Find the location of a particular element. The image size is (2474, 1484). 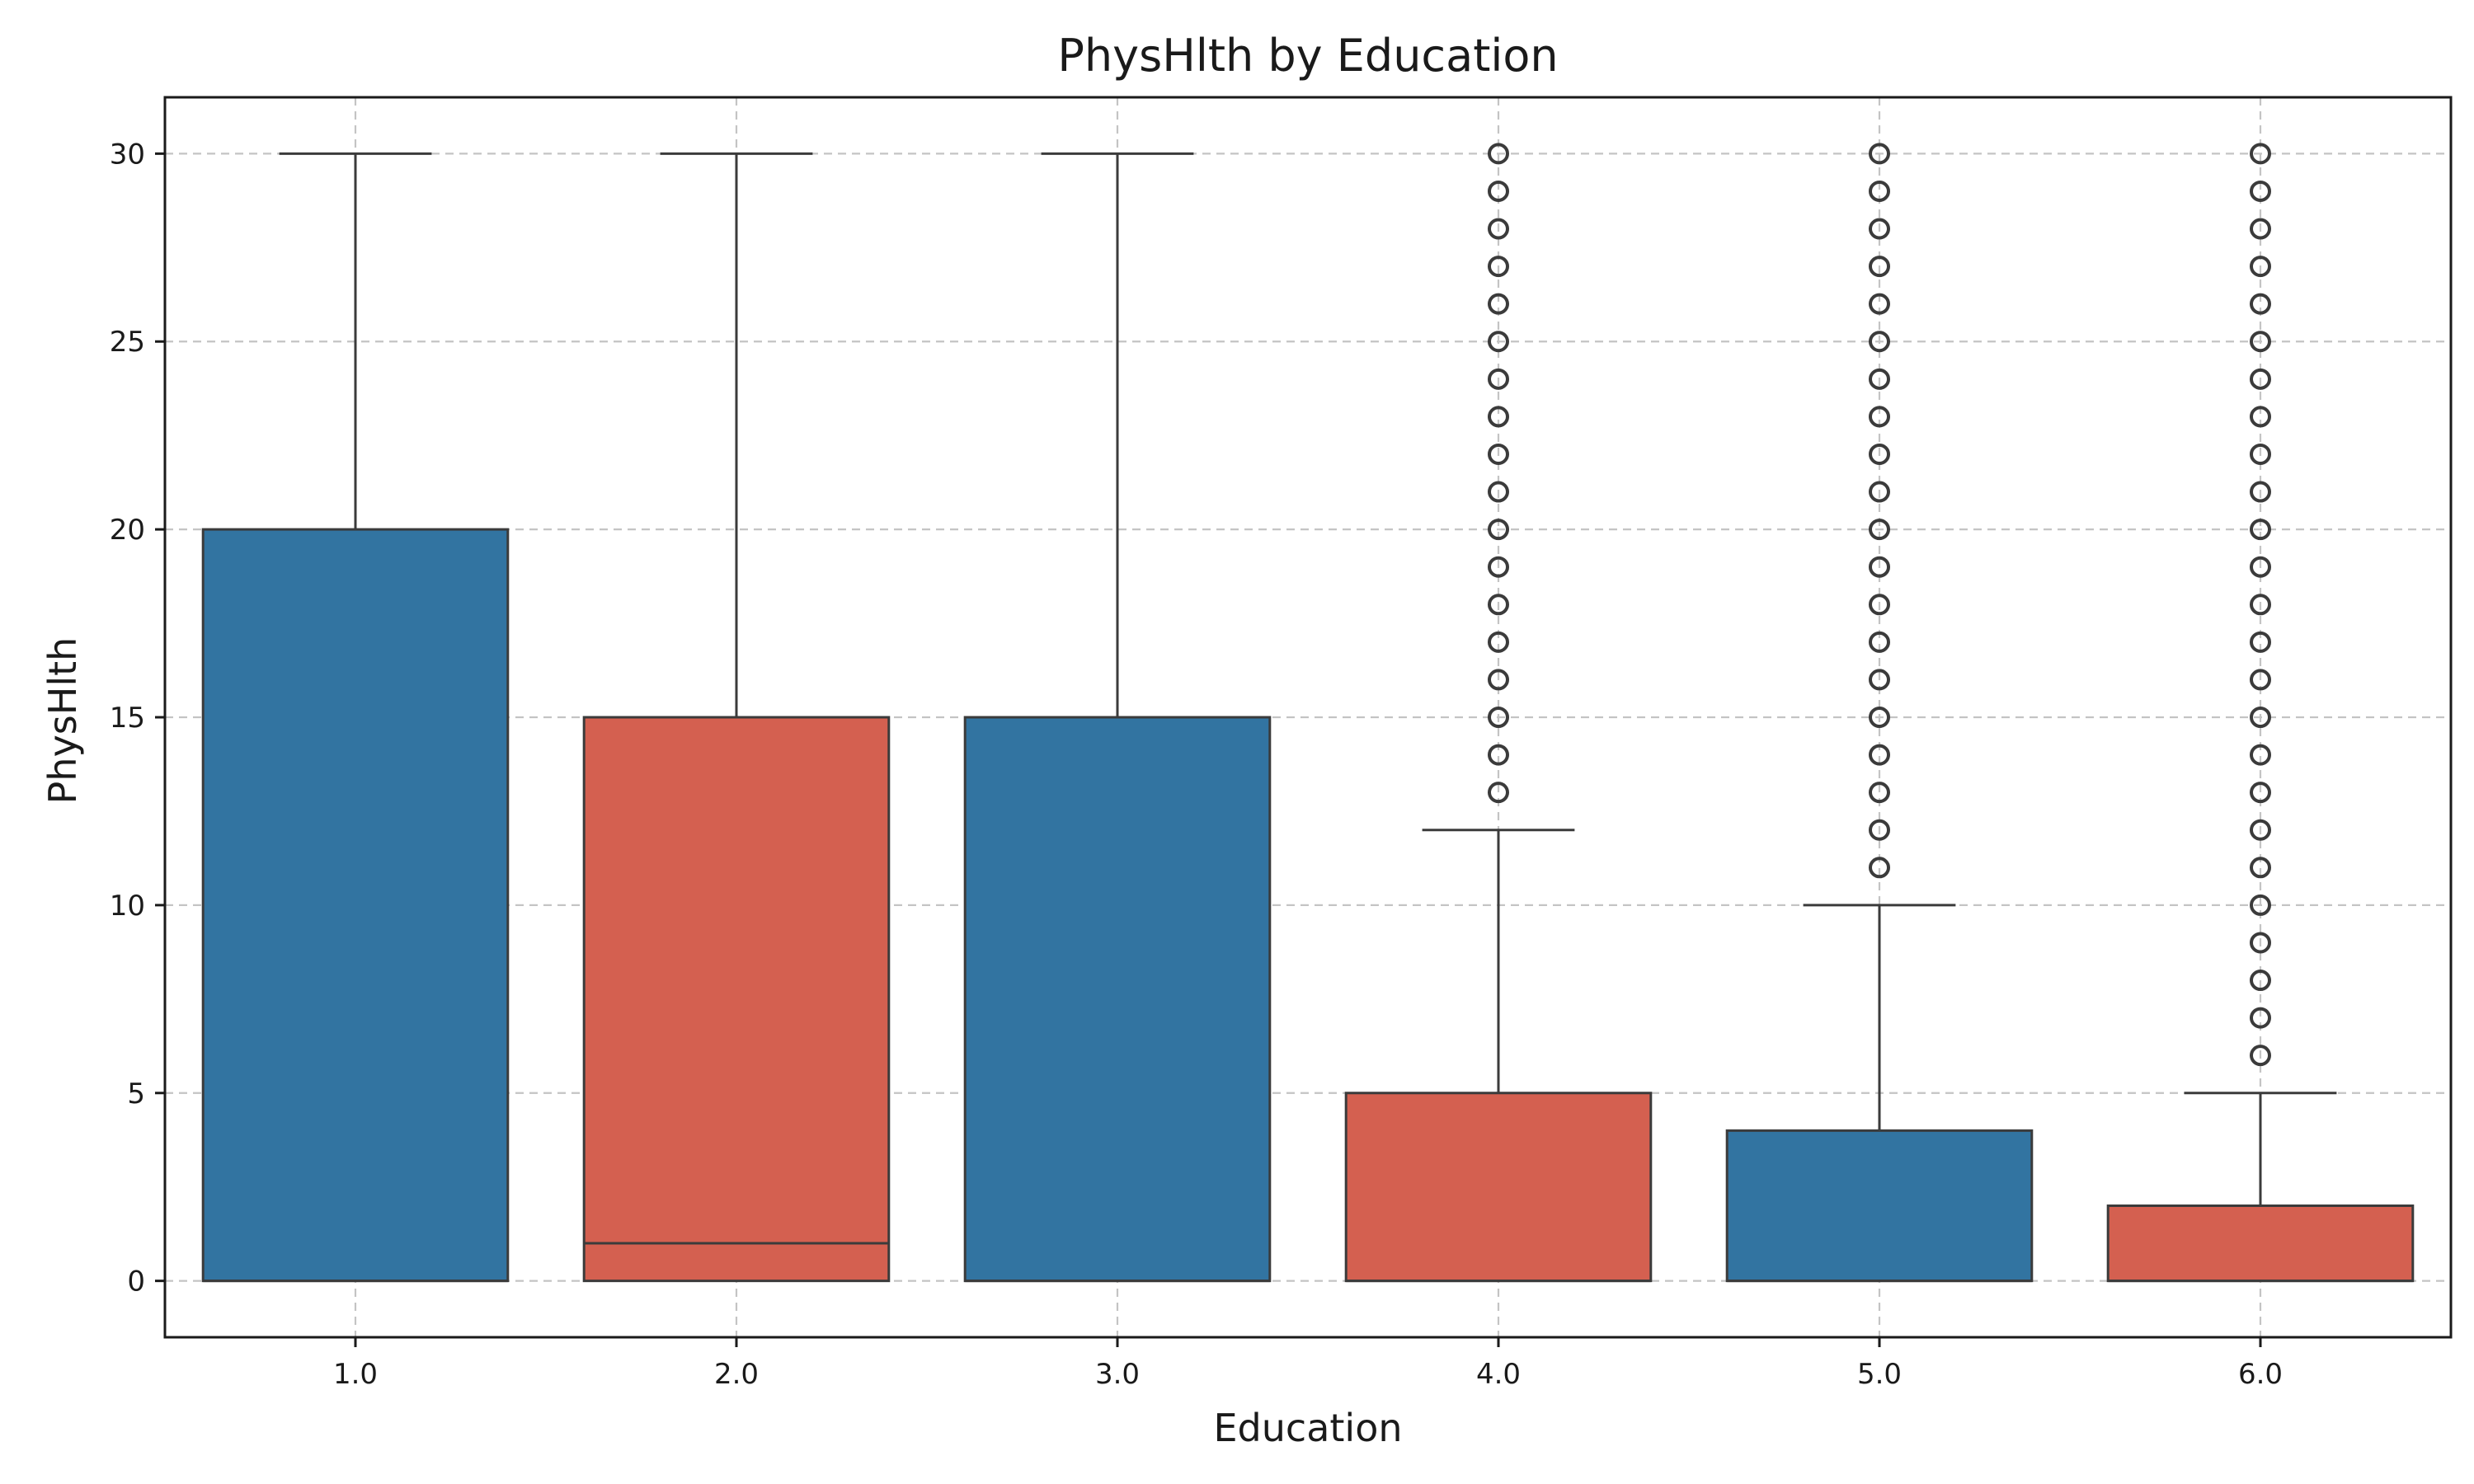

y-tick-label: 20 is located at coordinates (127, 530).